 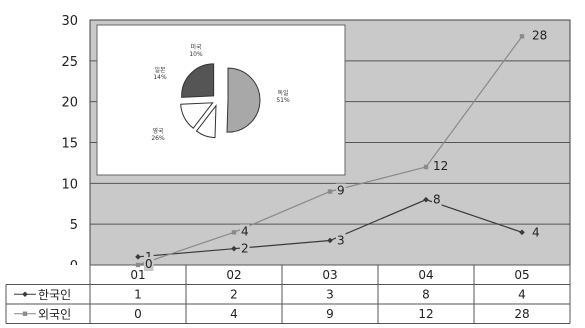 I want to click on legend-marker-한국인, so click(x=25, y=294).